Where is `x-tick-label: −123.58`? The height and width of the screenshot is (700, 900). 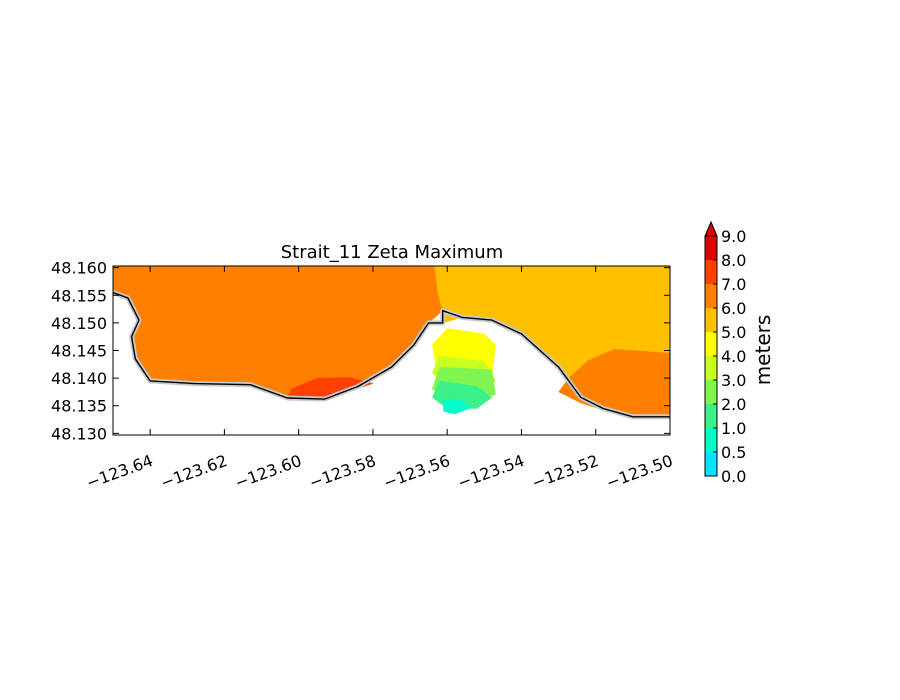
x-tick-label: −123.58 is located at coordinates (343, 472).